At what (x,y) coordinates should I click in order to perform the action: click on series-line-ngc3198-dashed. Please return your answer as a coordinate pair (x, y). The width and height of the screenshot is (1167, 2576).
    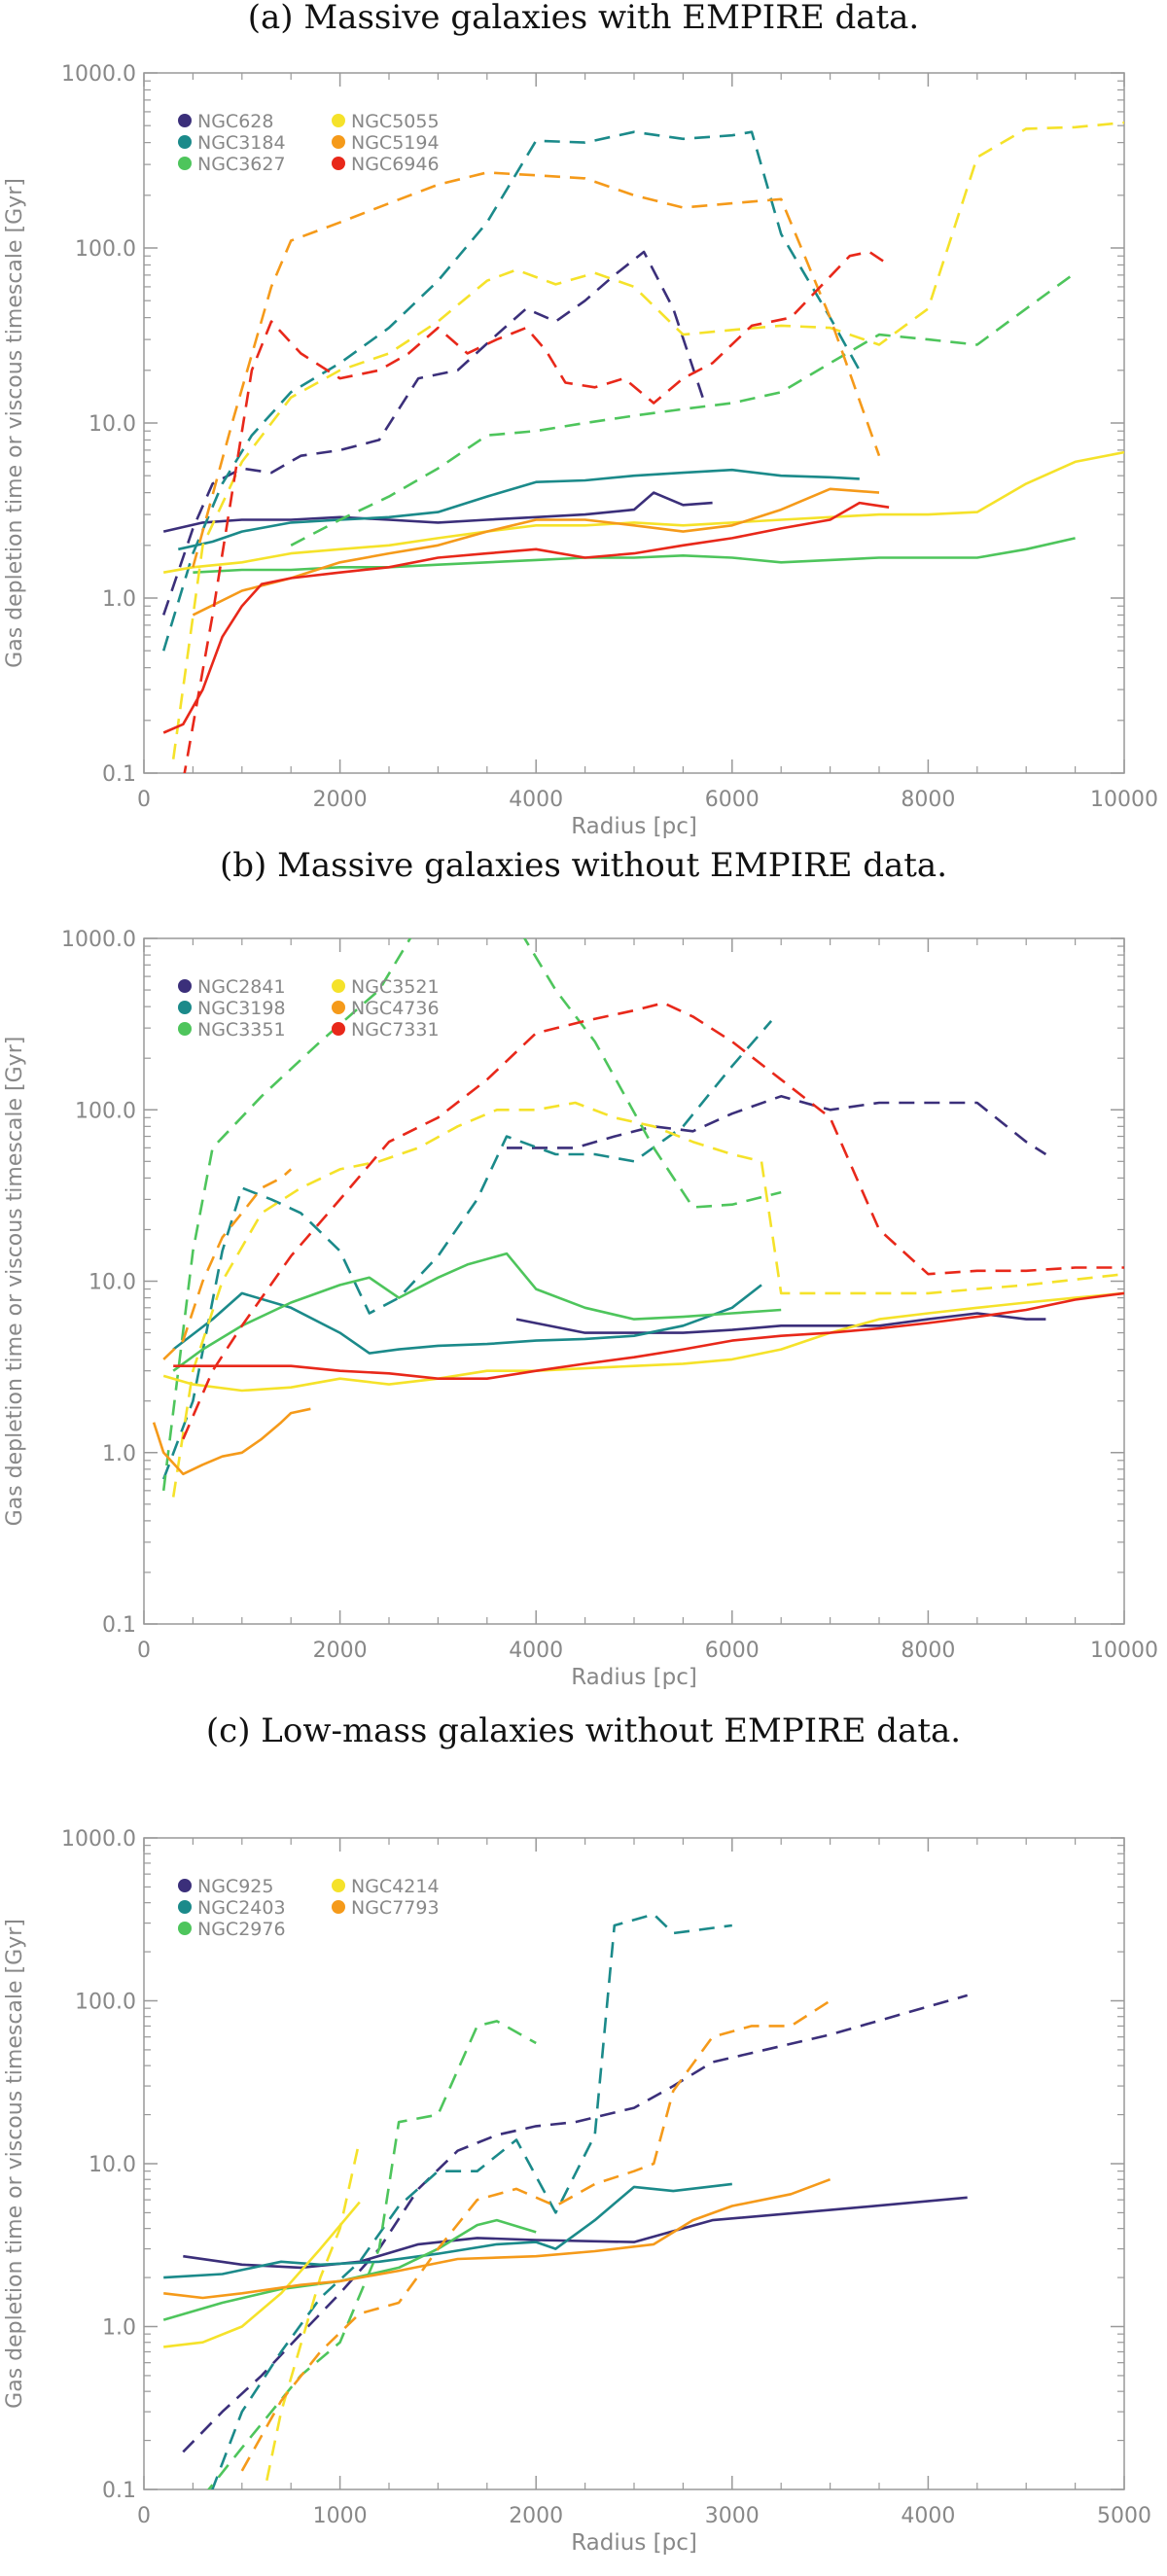
    Looking at the image, I should click on (467, 1250).